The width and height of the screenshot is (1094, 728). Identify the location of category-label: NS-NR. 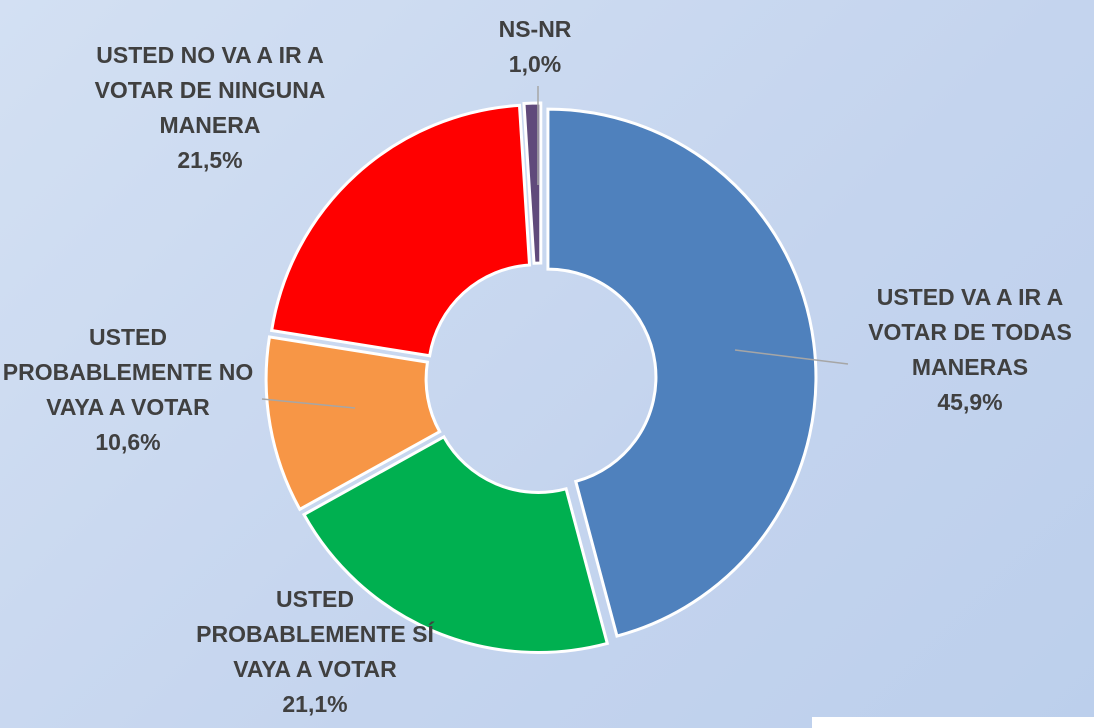
(535, 29).